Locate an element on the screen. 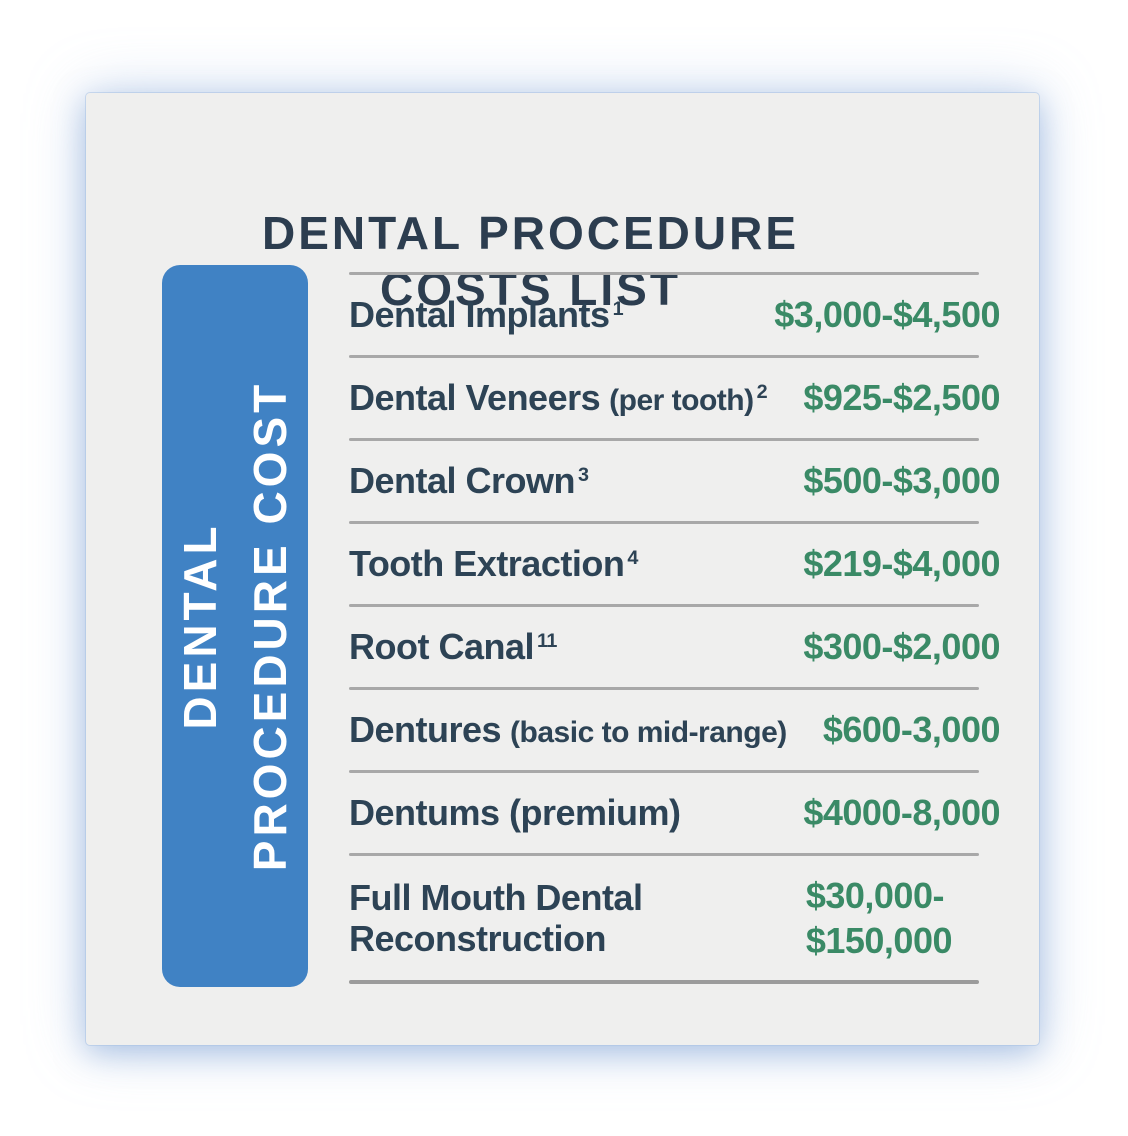  procedure-name: Root Canal 11 is located at coordinates (576, 646).